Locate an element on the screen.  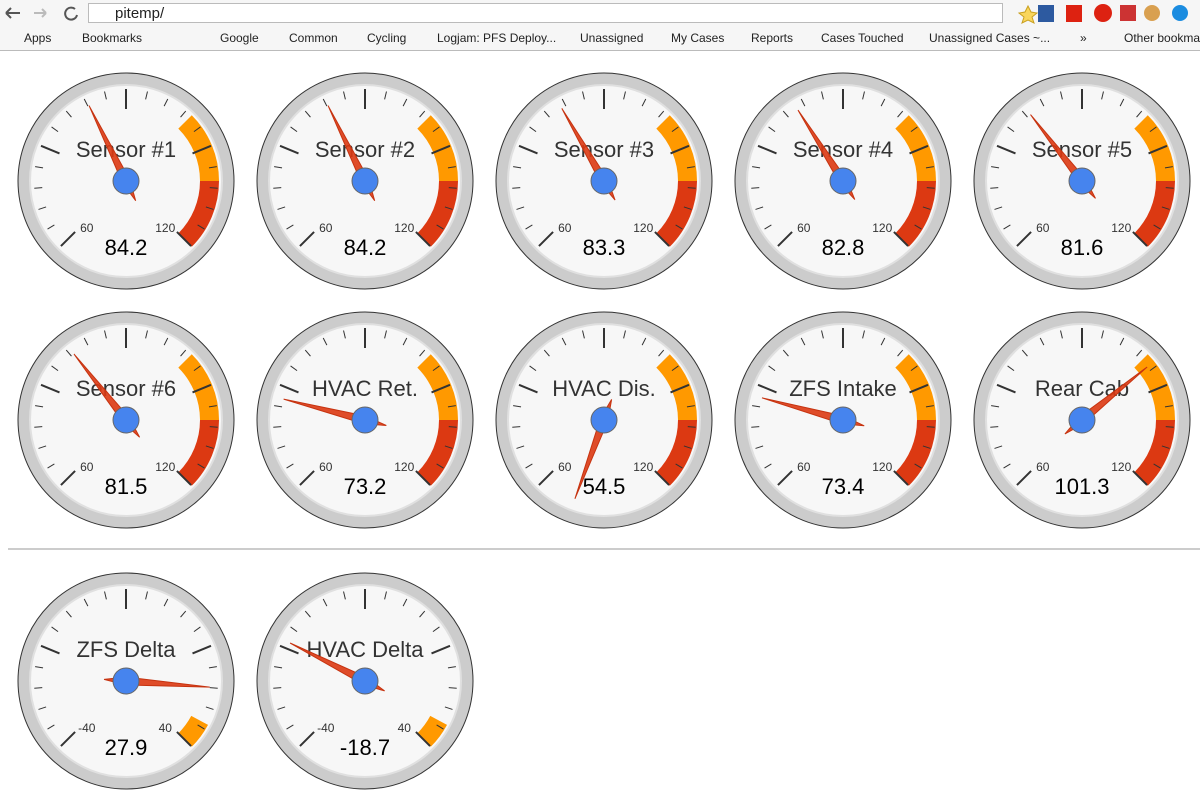
star-icon is located at coordinates (1028, 14).